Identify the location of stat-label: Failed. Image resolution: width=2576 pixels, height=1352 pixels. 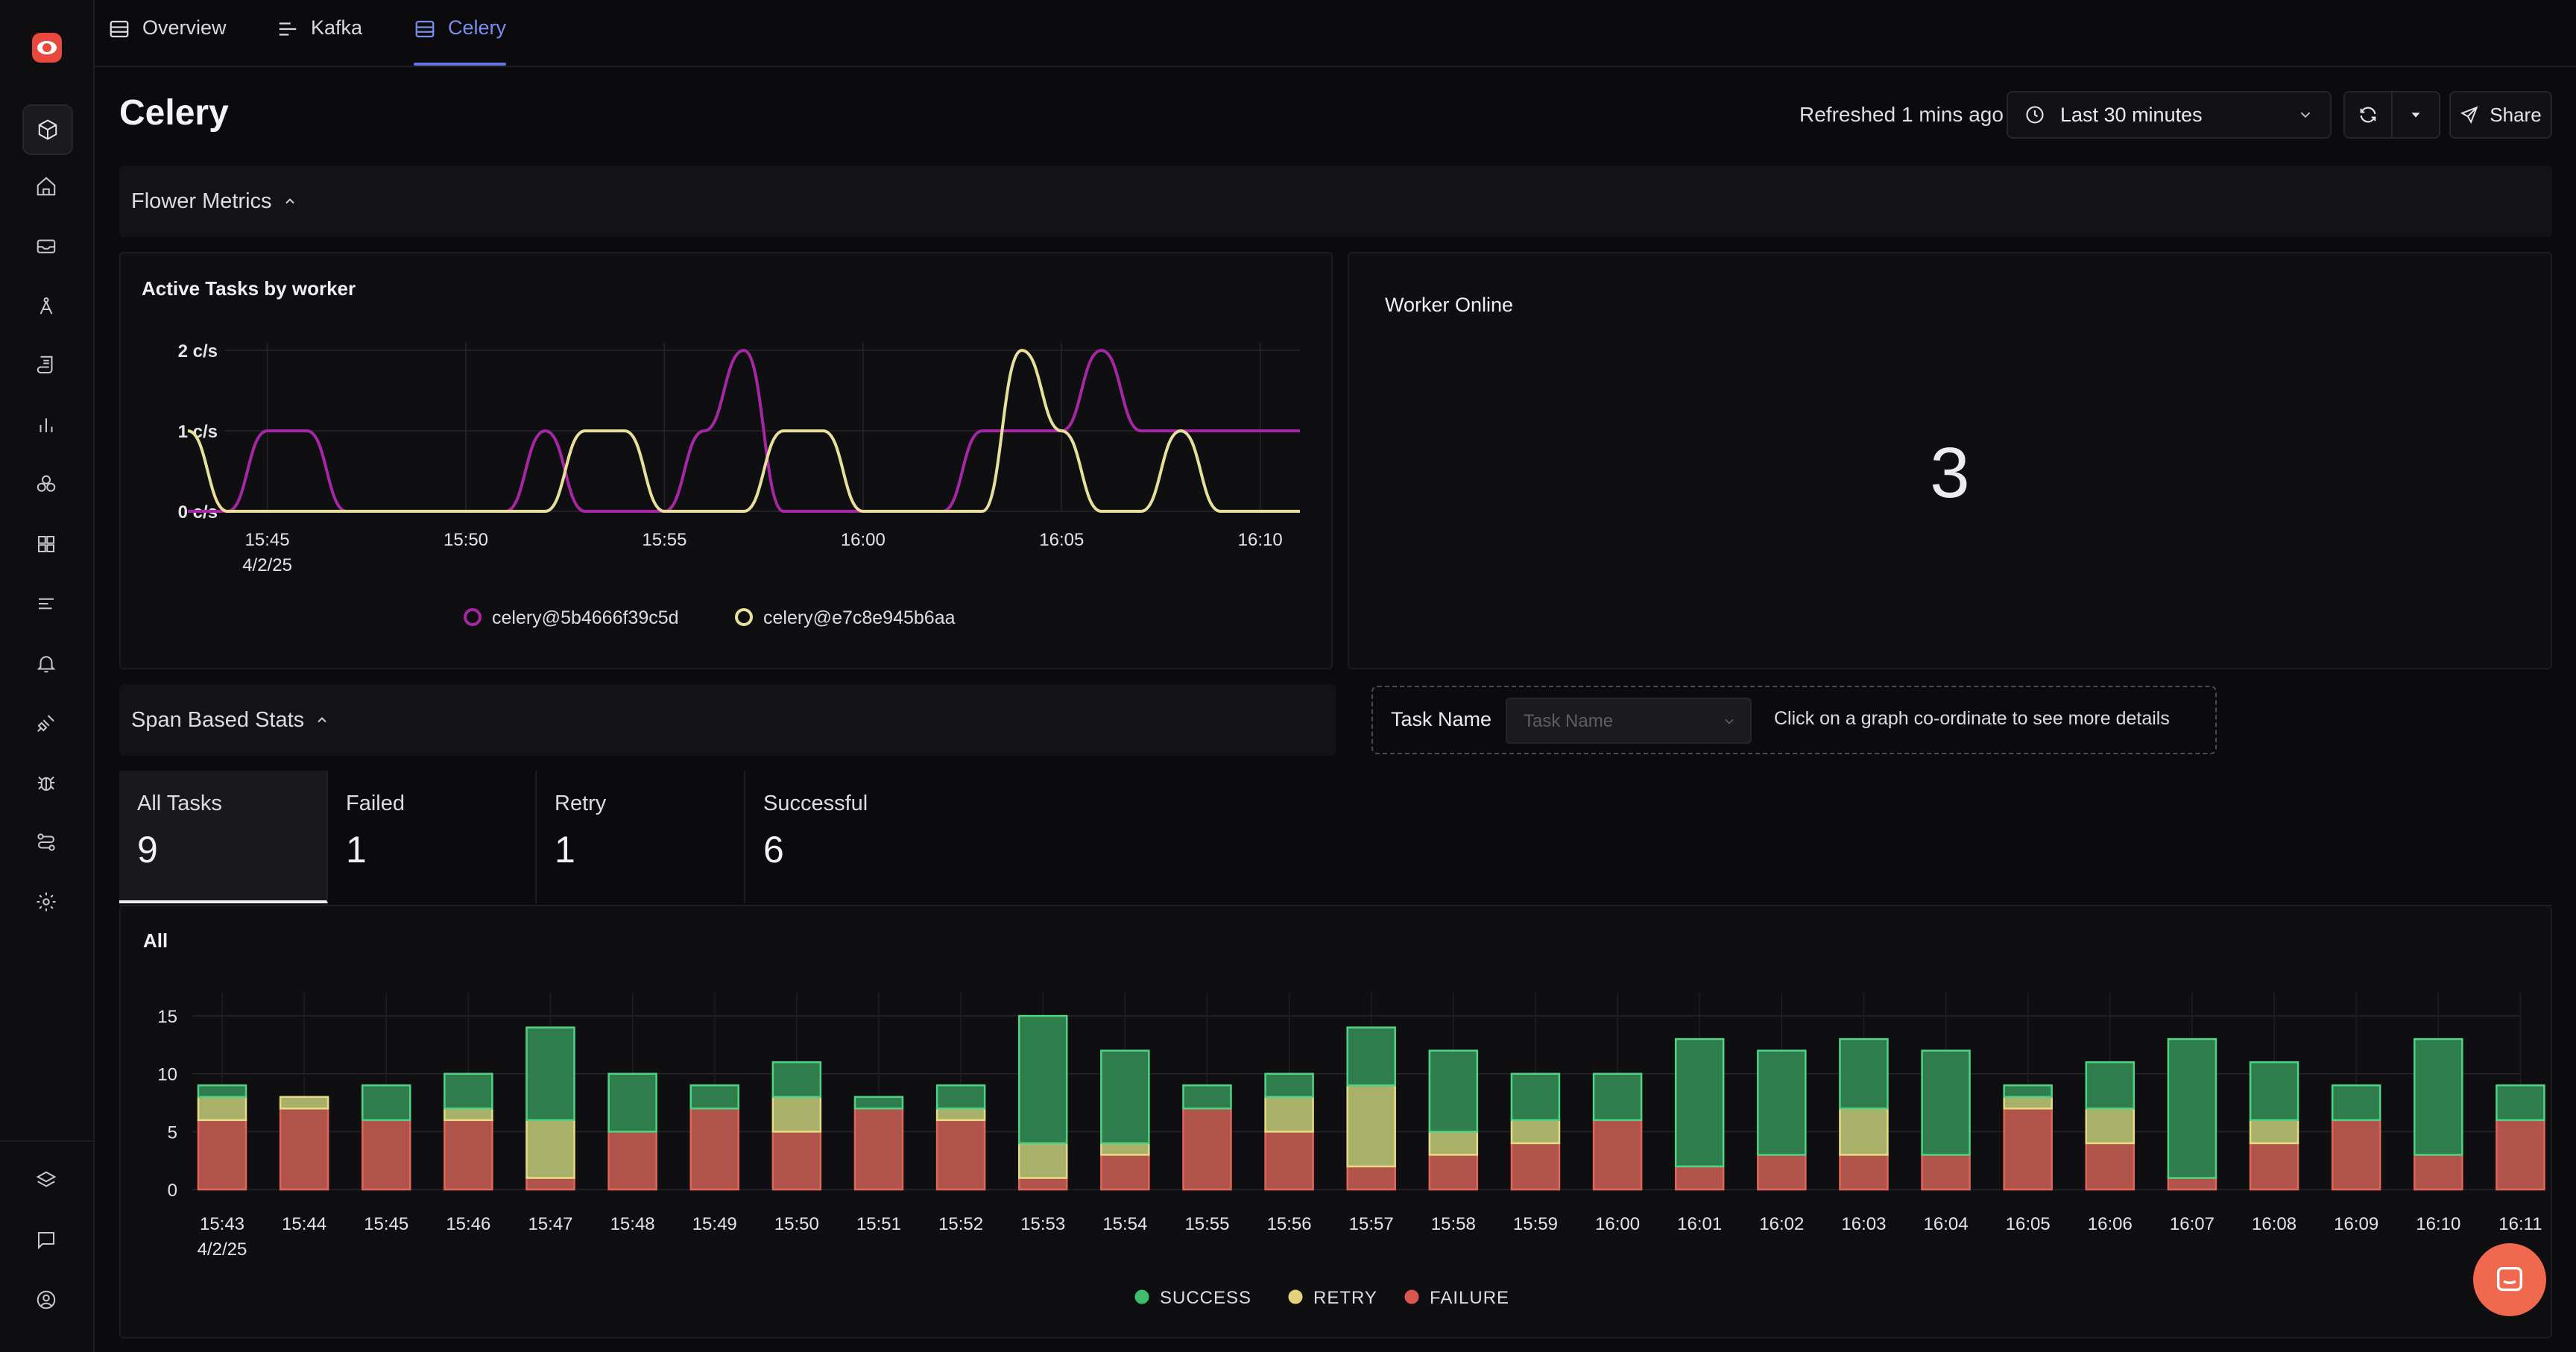
(376, 803).